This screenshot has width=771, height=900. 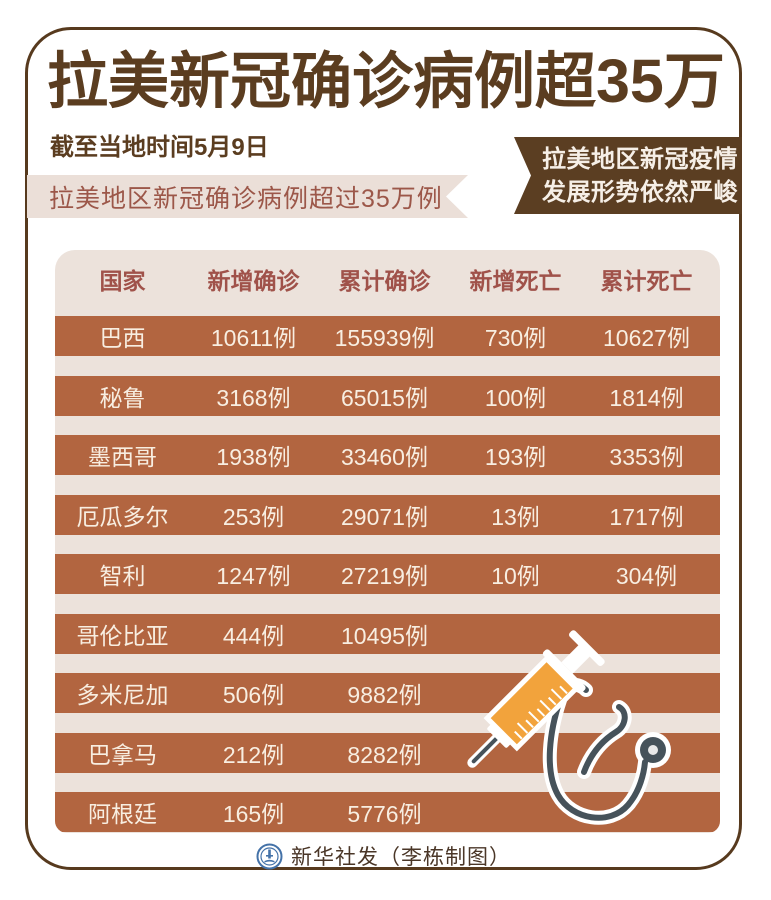 What do you see at coordinates (646, 281) in the screenshot?
I see `column-header: 累计死亡` at bounding box center [646, 281].